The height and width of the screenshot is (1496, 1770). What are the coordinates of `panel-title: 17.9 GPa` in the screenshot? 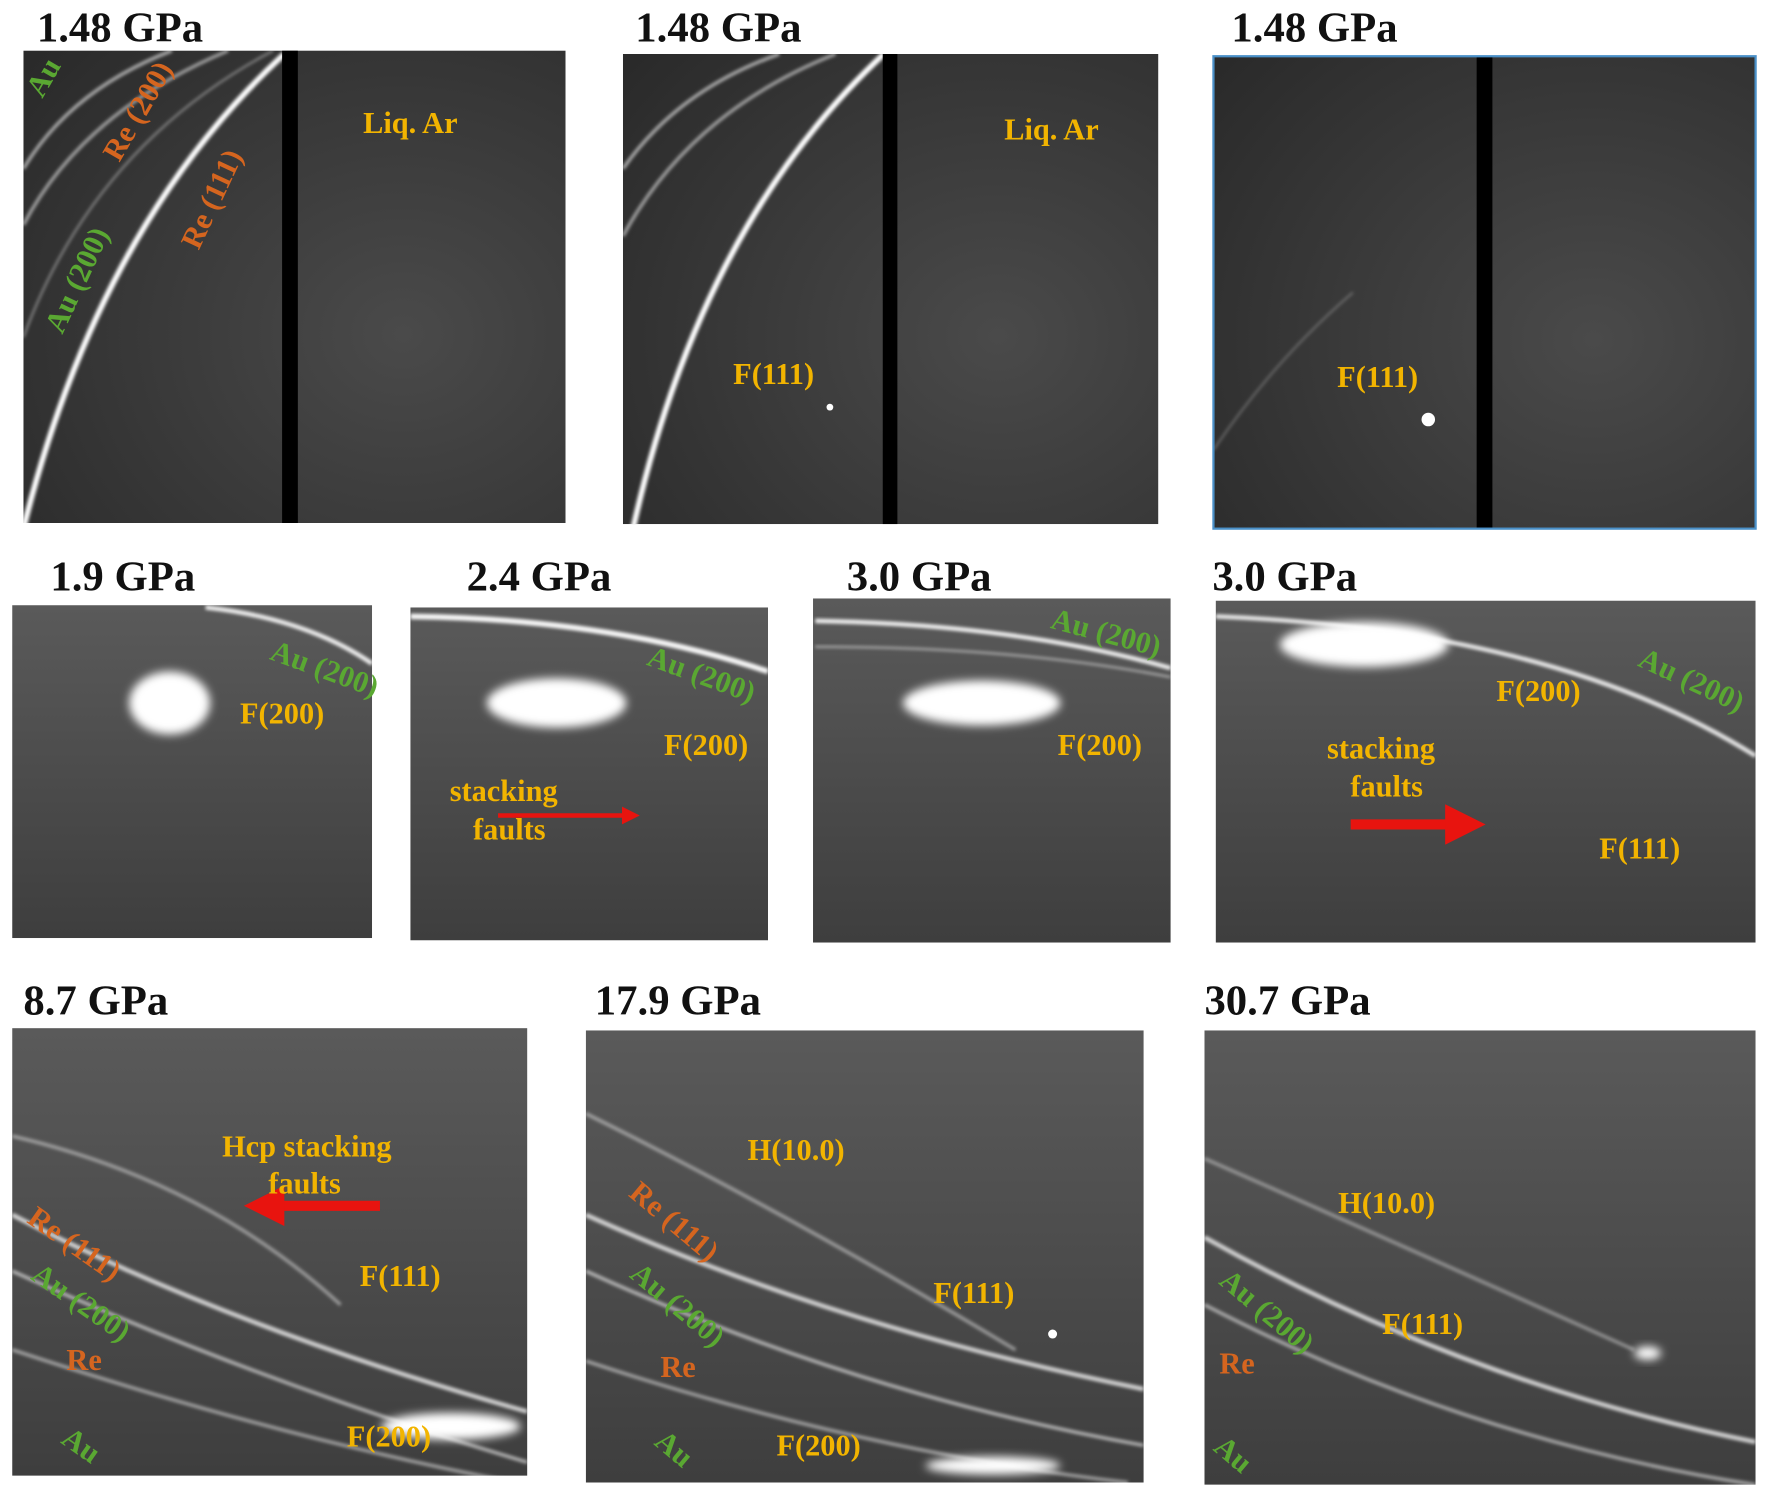 It's located at (678, 1001).